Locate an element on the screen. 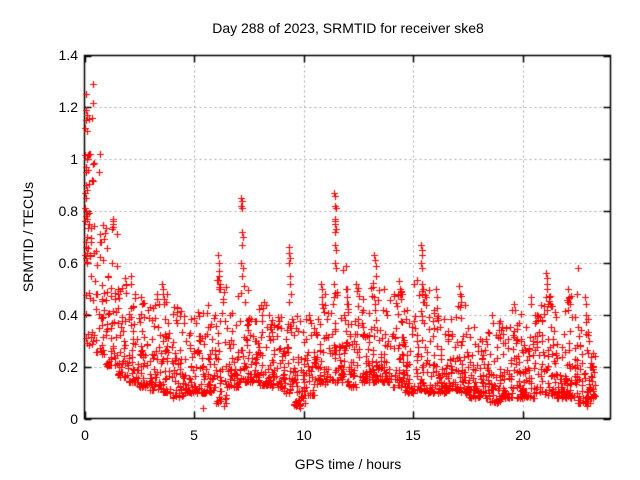 This screenshot has width=640, height=480. x-tick-label-15: 15 is located at coordinates (413, 435).